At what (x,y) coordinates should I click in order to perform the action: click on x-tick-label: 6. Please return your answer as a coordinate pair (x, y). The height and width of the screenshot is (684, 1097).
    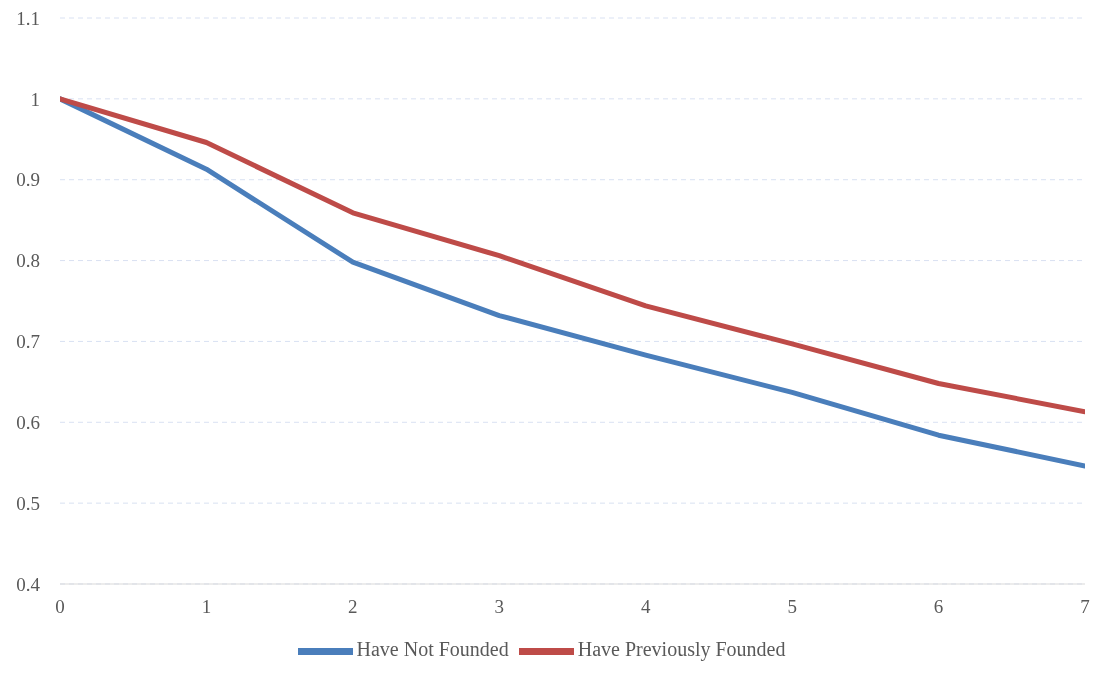
    Looking at the image, I should click on (938, 607).